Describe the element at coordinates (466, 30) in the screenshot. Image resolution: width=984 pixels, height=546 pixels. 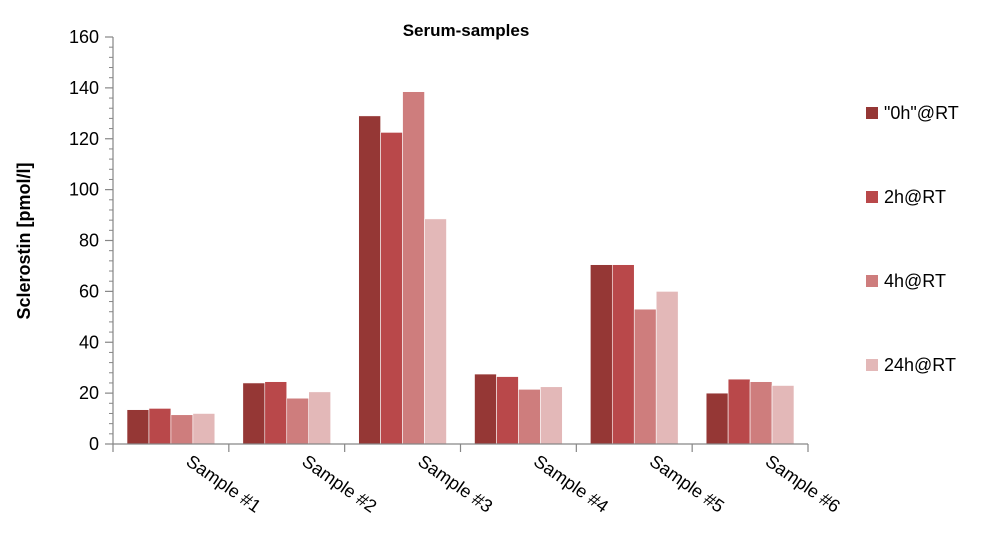
I see `chart-title: Serum-samples` at that location.